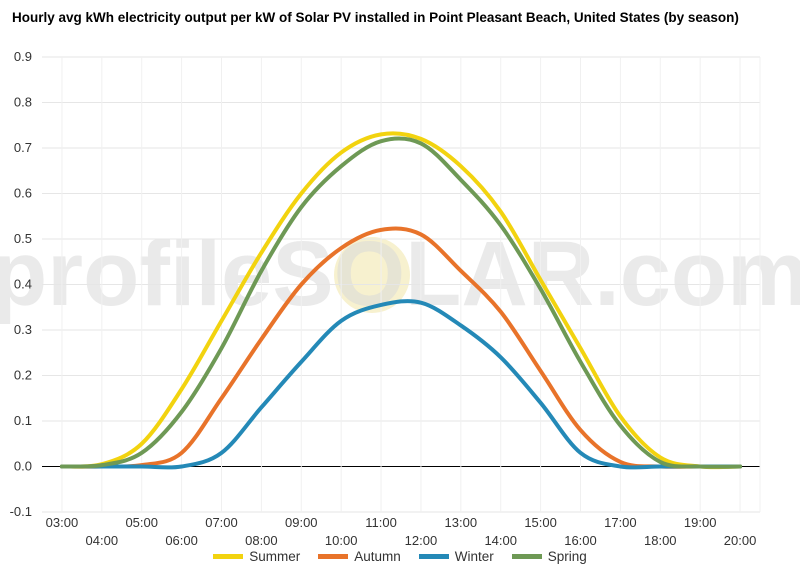 The image size is (800, 570). Describe the element at coordinates (341, 540) in the screenshot. I see `x-tick-label: 10:00` at that location.